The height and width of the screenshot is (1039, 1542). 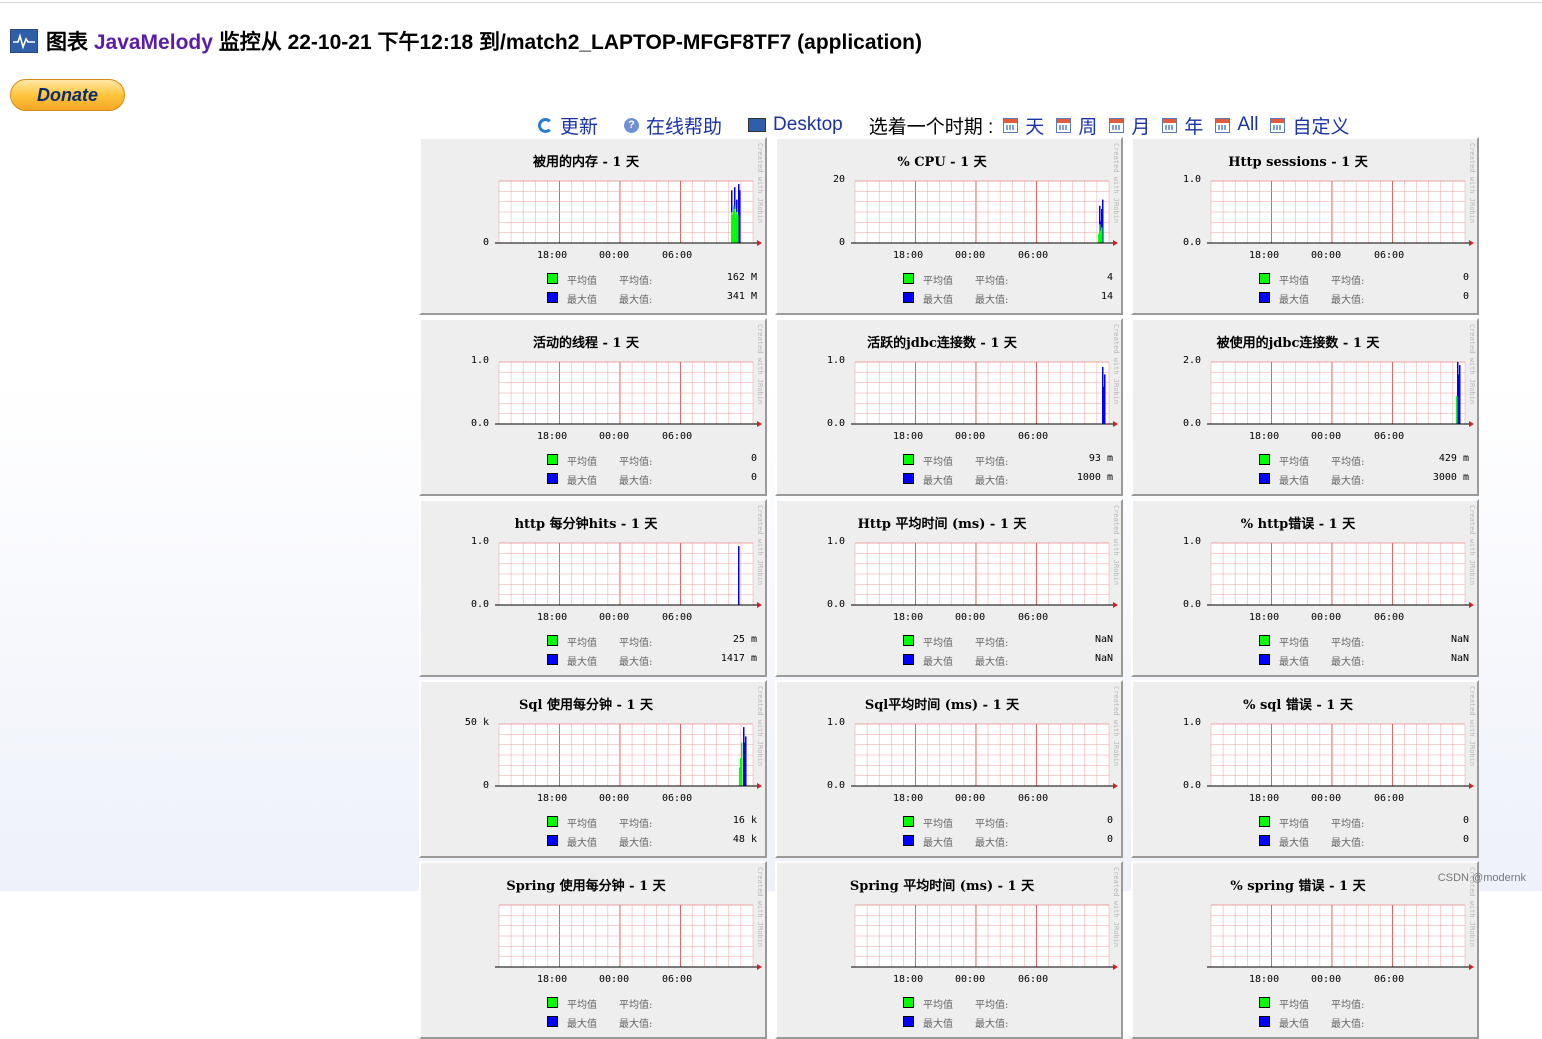 I want to click on legend-max: 最大值 最大值:, so click(x=1364, y=1023).